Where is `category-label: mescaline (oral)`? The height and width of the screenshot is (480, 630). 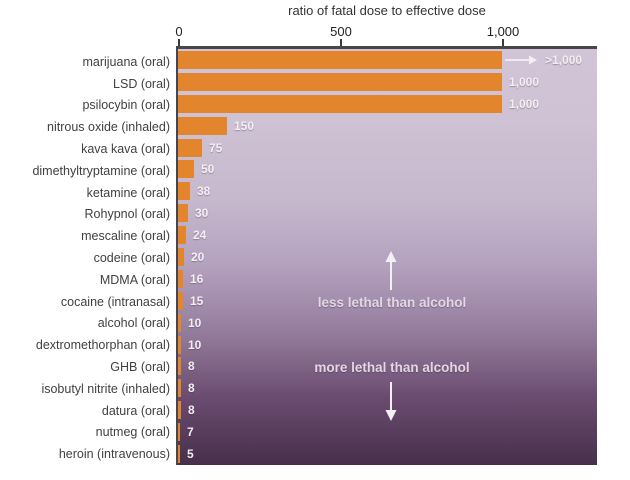 category-label: mescaline (oral) is located at coordinates (125, 236).